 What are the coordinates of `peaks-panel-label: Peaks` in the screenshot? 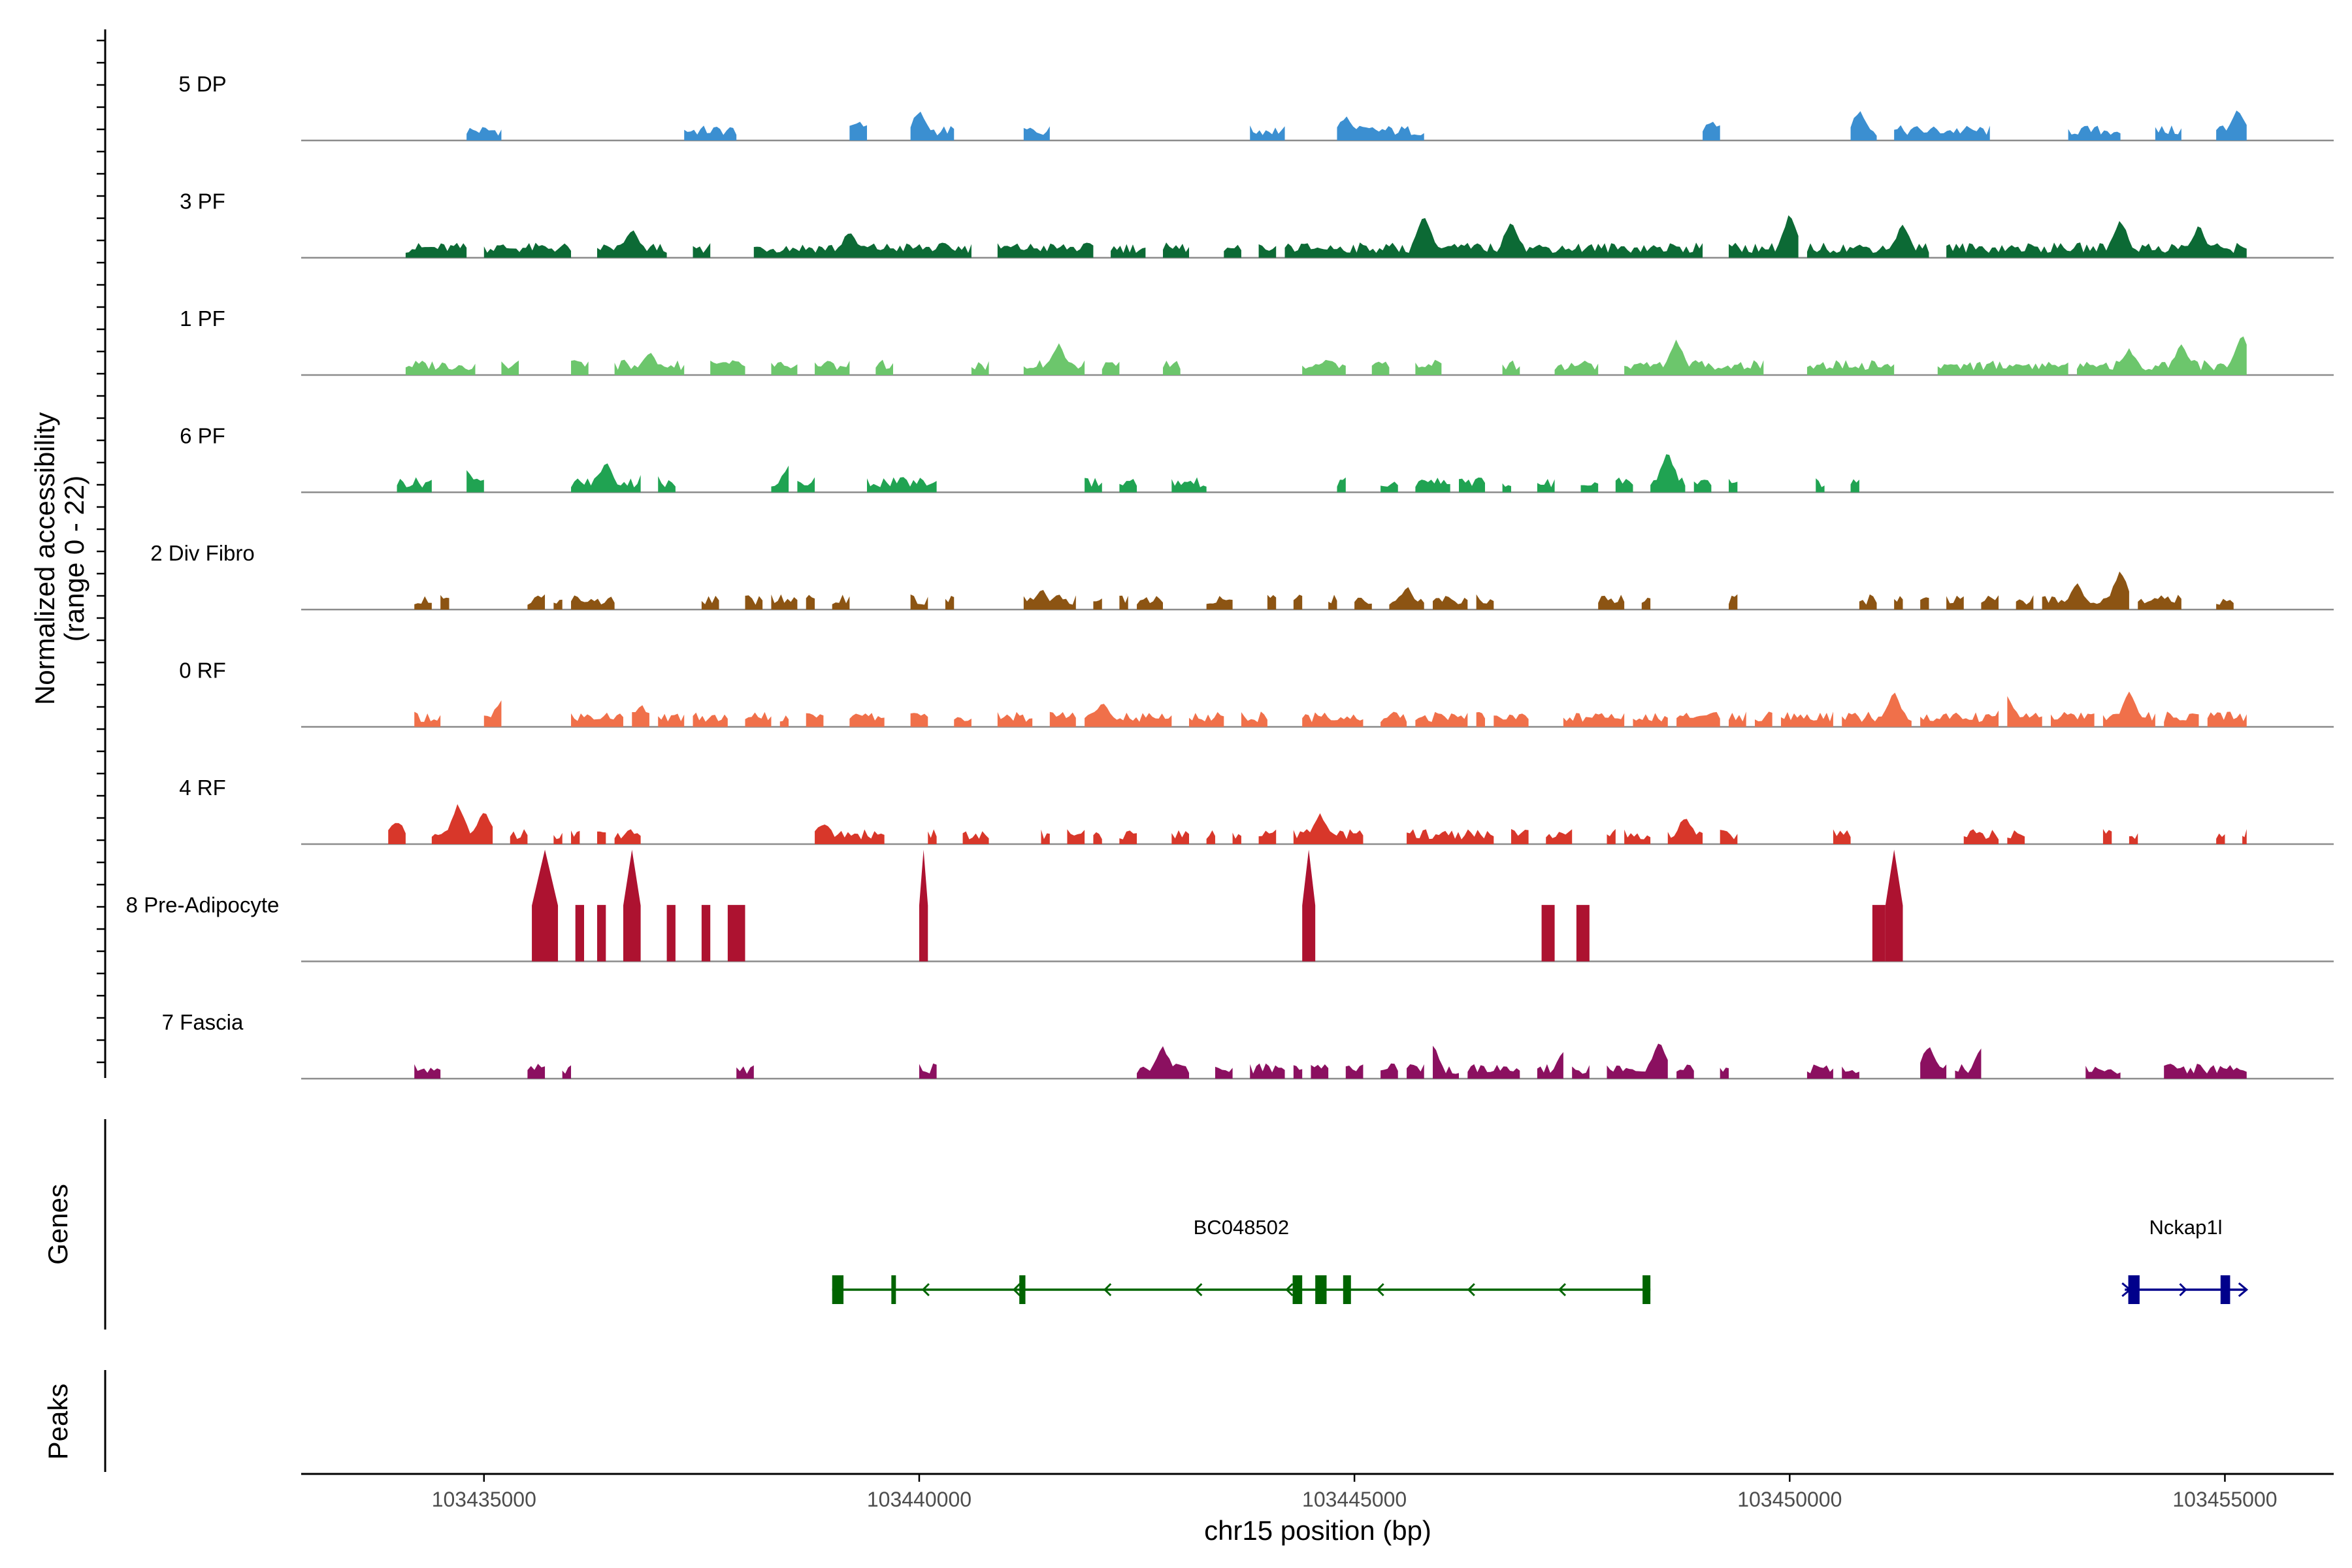 It's located at (57, 1422).